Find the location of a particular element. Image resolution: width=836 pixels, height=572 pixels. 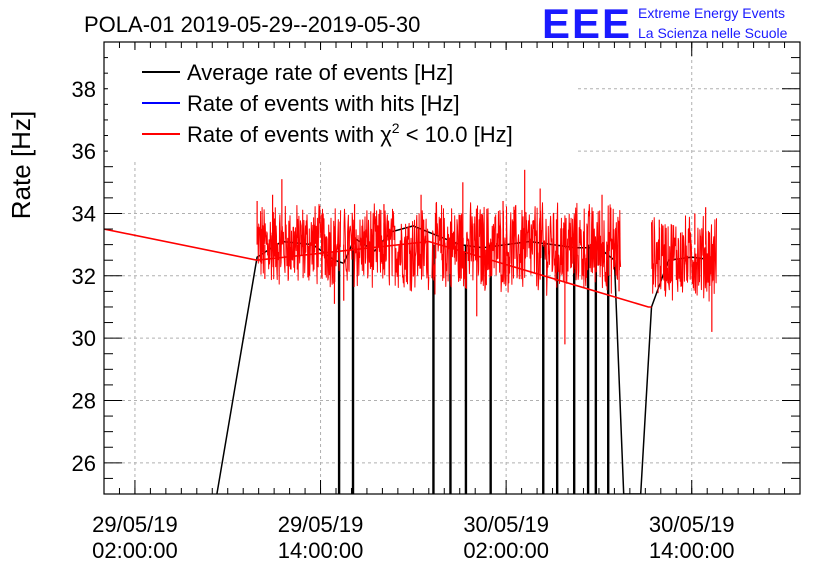

legend-bg is located at coordinates (343, 105).